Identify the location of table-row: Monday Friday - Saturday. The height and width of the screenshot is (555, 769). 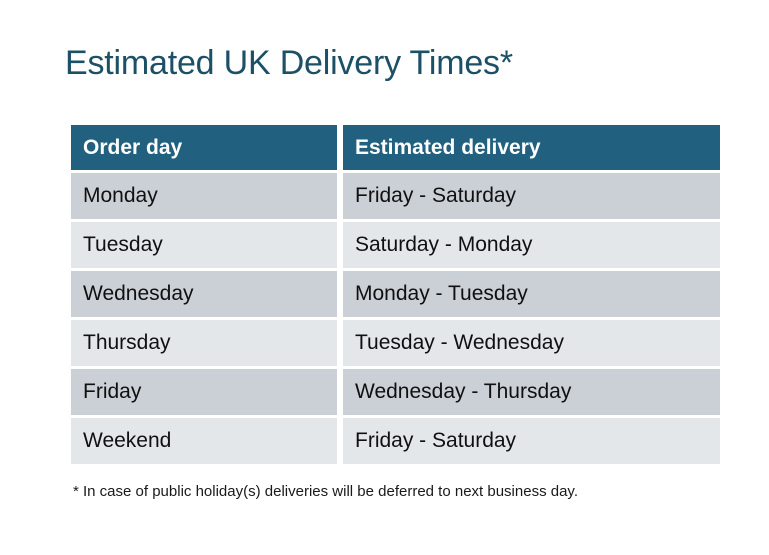
(395, 196).